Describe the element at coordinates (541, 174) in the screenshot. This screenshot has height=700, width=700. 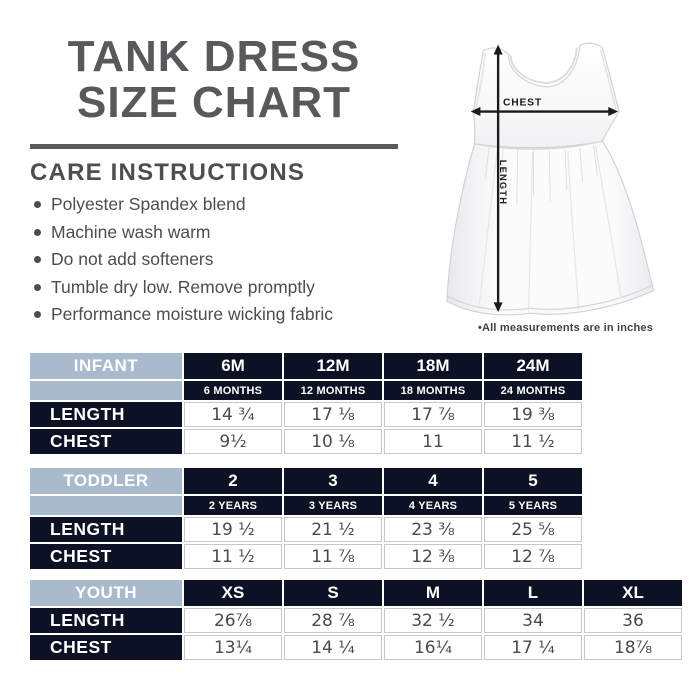
I see `skirt-gathers` at that location.